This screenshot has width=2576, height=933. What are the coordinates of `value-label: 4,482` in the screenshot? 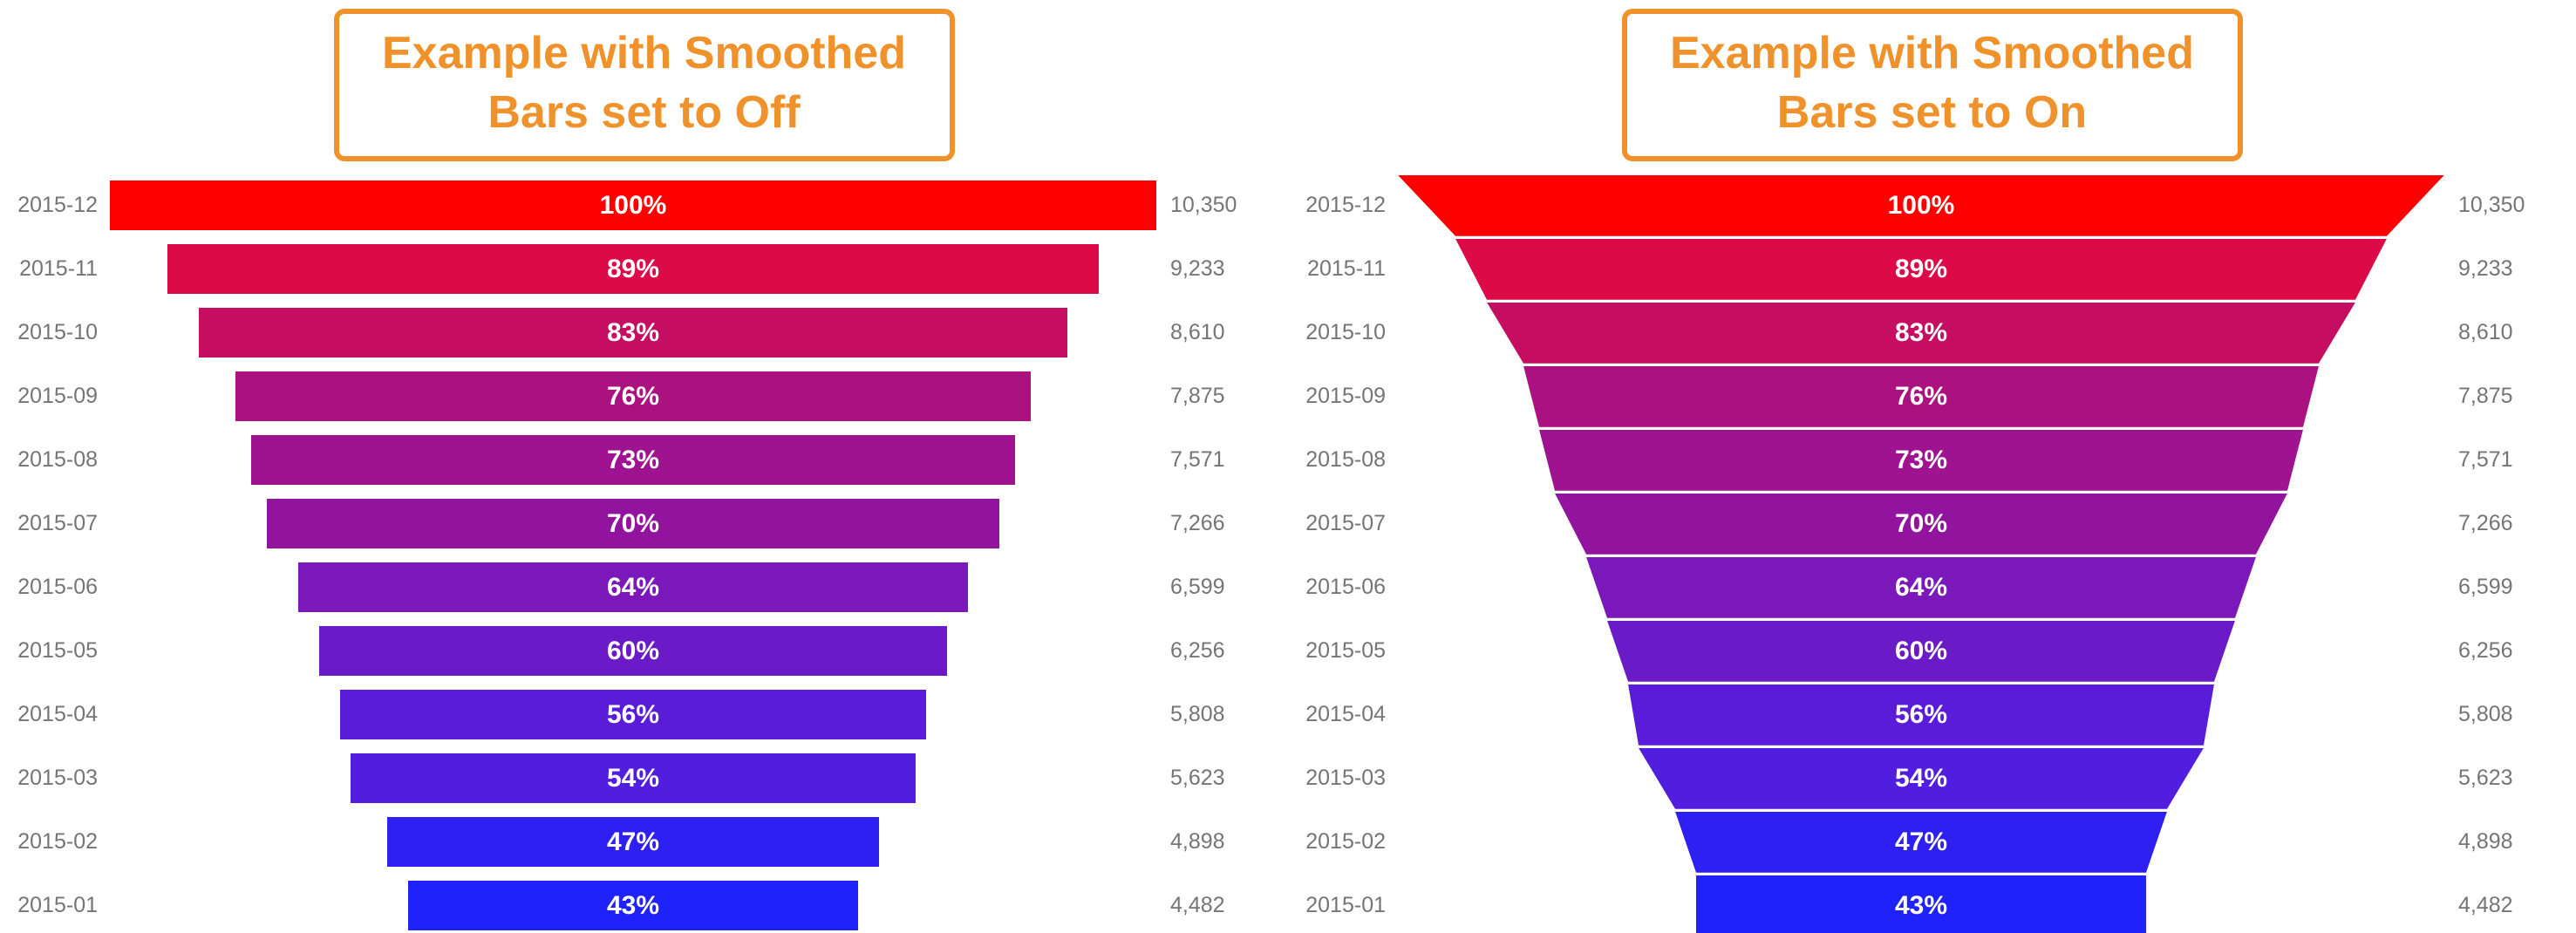 It's located at (2486, 905).